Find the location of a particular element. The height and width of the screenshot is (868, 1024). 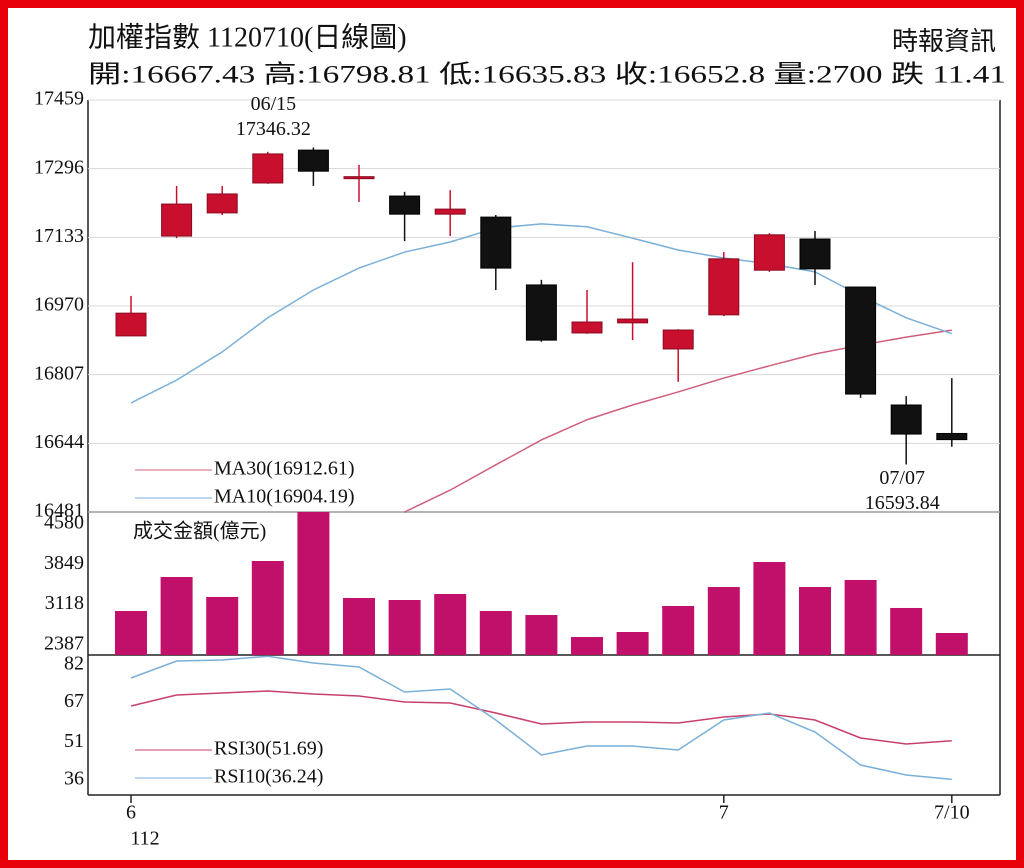

source: 時報資訊 is located at coordinates (944, 41).